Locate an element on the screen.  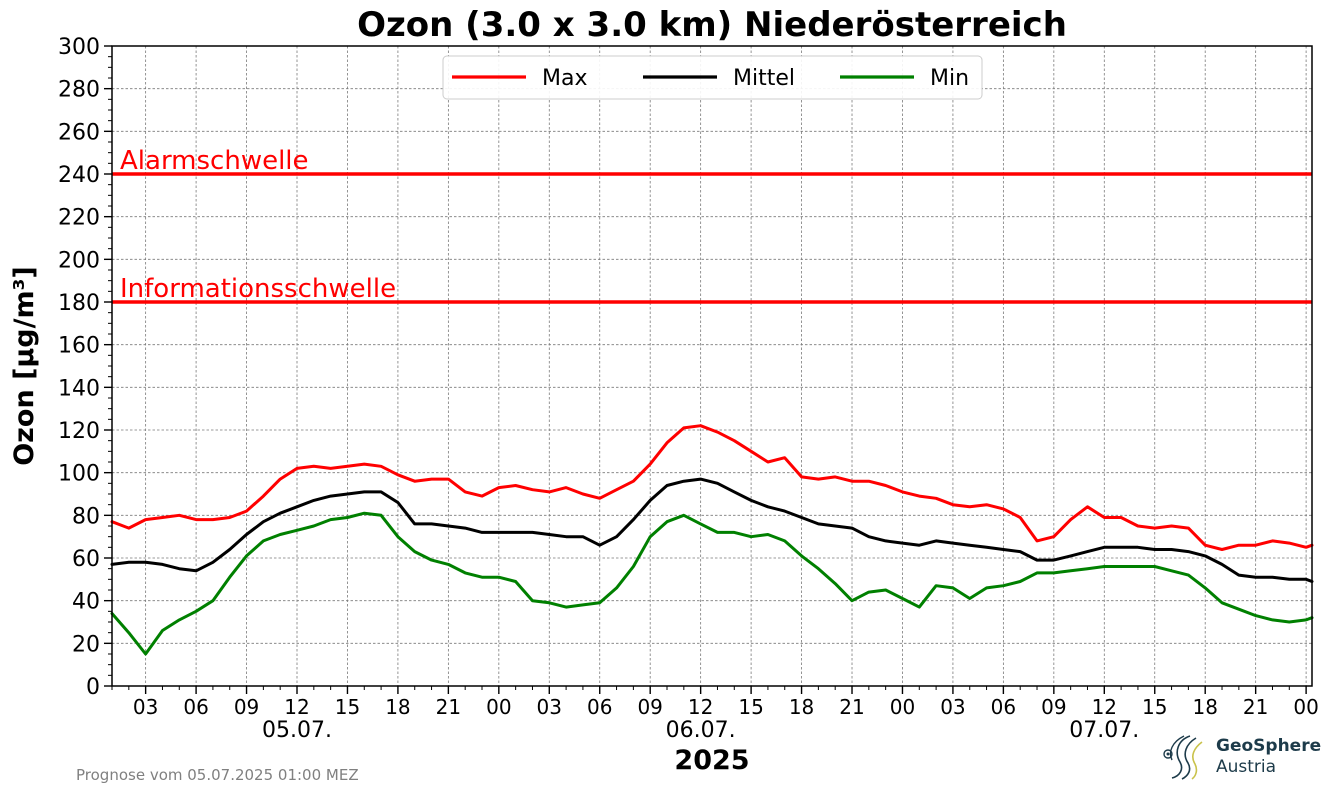
forecast-note: Prognose vom 05.07.2025 01:00 MEZ is located at coordinates (217, 775).